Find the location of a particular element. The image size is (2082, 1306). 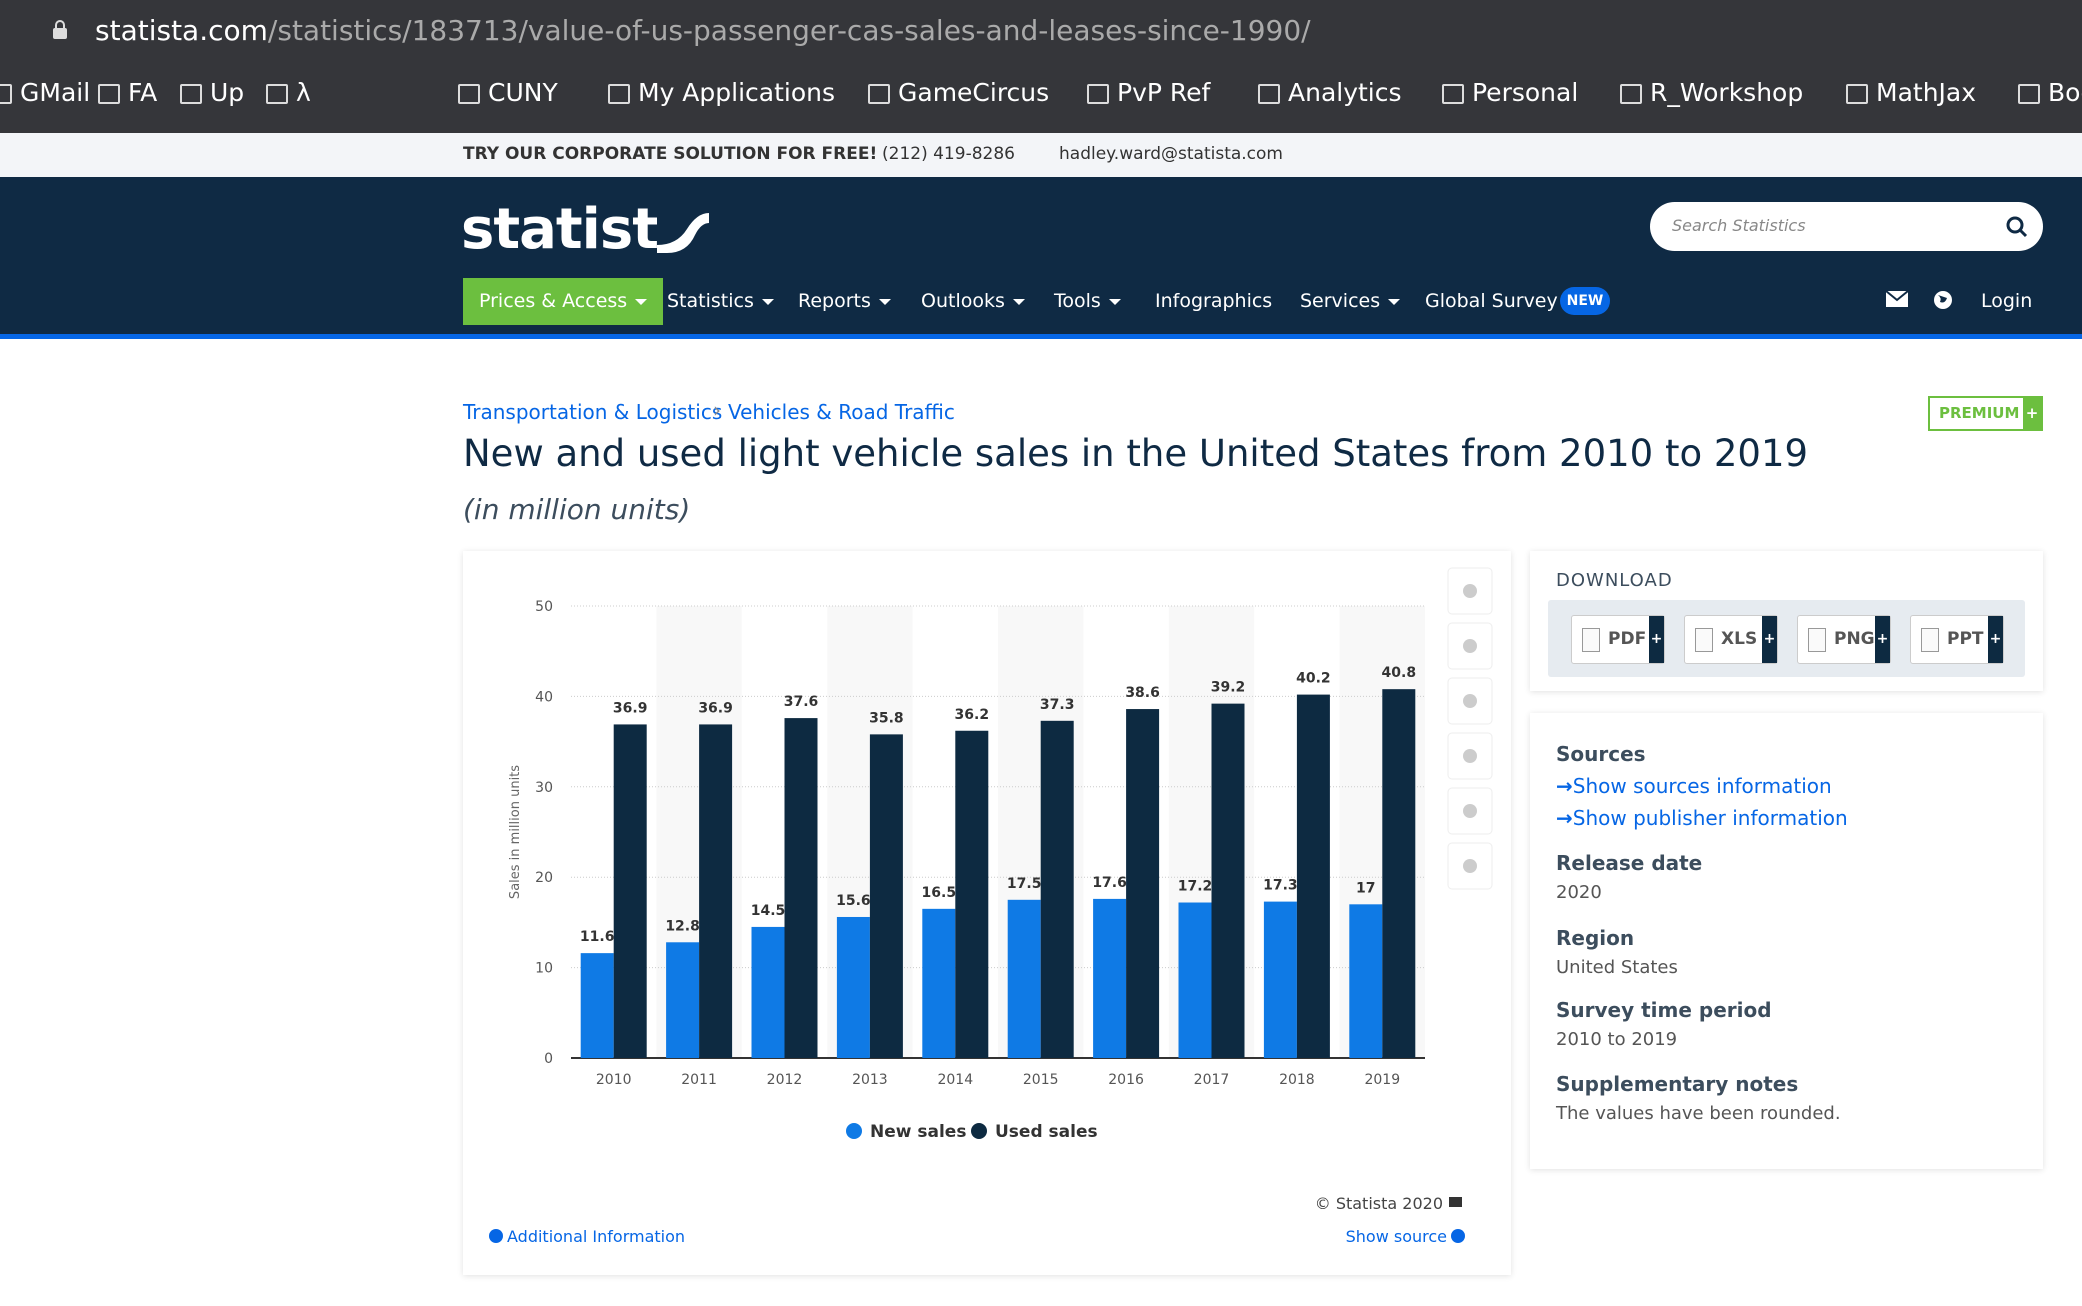

x-tick-label: 2010 is located at coordinates (614, 1080).